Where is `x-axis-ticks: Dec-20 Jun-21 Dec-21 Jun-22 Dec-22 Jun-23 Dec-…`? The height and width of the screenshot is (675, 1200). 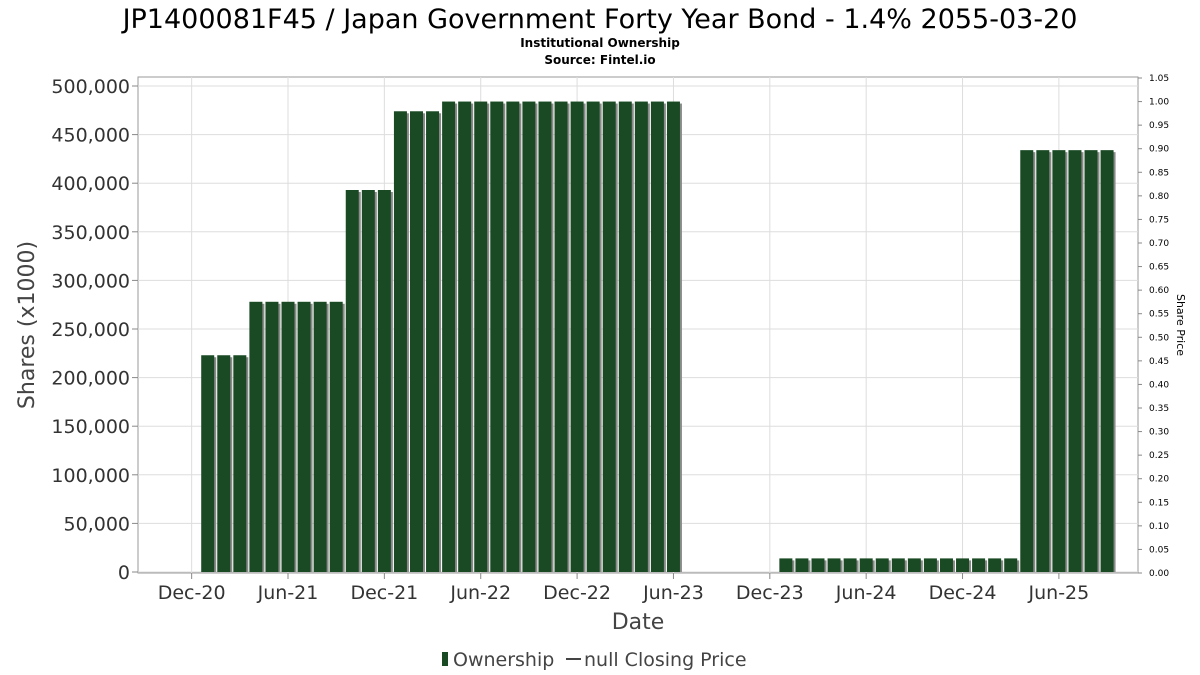 x-axis-ticks: Dec-20 Jun-21 Dec-21 Jun-22 Dec-22 Jun-23 Dec-… is located at coordinates (623, 588).